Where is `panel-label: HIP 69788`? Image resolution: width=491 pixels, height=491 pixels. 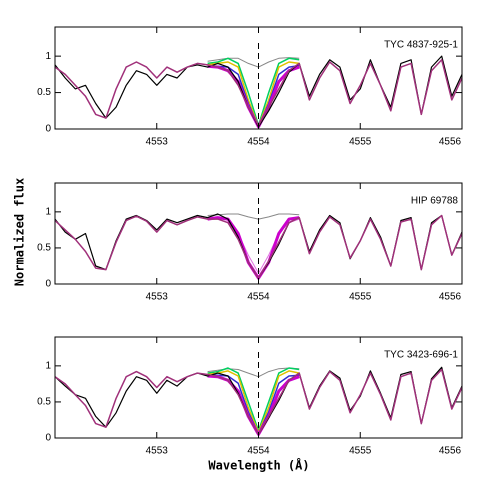
panel-label: HIP 69788 is located at coordinates (435, 201).